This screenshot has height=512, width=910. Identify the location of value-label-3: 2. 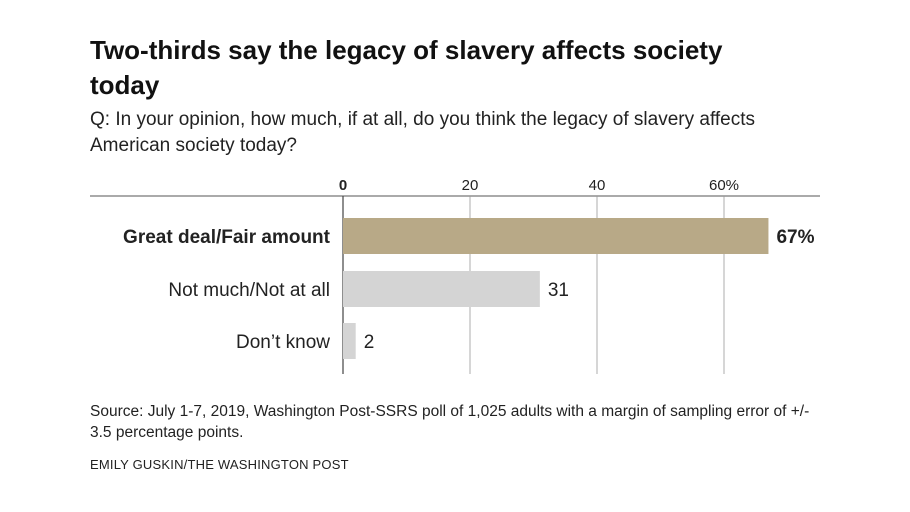
(369, 342).